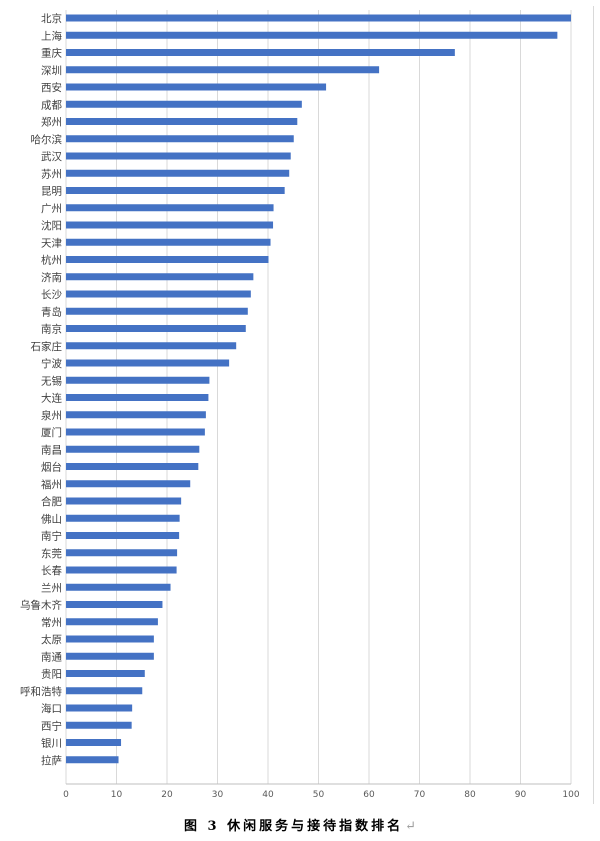 The height and width of the screenshot is (841, 600). What do you see at coordinates (51, 295) in the screenshot?
I see `category-label: 长沙` at bounding box center [51, 295].